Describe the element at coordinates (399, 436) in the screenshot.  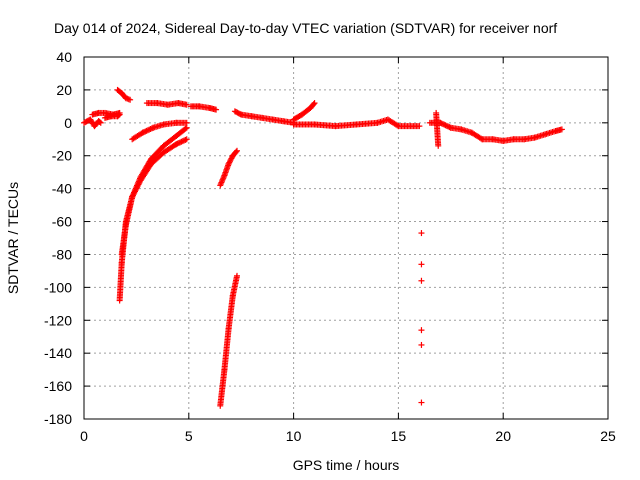
I see `x-tick-label: 15` at that location.